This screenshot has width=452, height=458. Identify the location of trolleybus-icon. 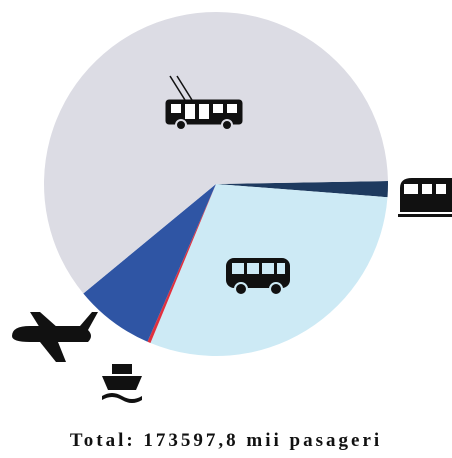
(204, 103).